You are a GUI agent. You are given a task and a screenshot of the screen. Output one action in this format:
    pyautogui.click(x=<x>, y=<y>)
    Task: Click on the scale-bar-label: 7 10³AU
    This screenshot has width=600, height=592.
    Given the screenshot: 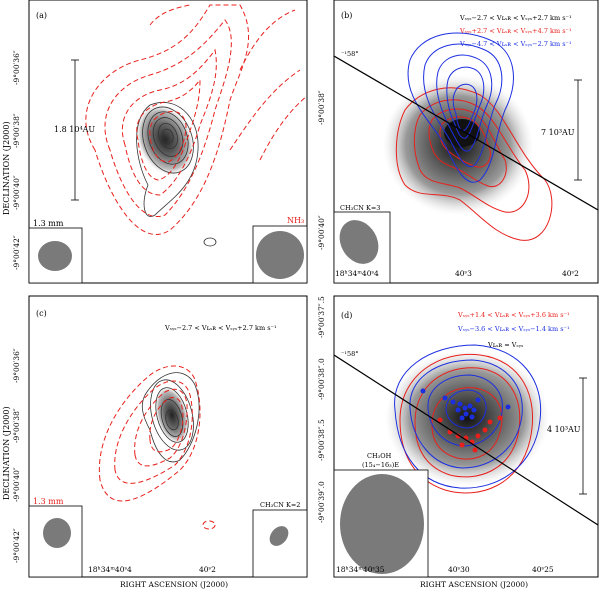 What is the action you would take?
    pyautogui.click(x=558, y=132)
    